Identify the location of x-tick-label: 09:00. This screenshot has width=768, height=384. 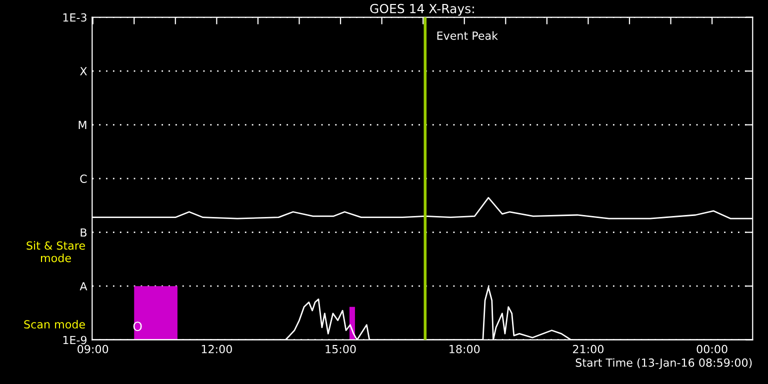
(93, 349).